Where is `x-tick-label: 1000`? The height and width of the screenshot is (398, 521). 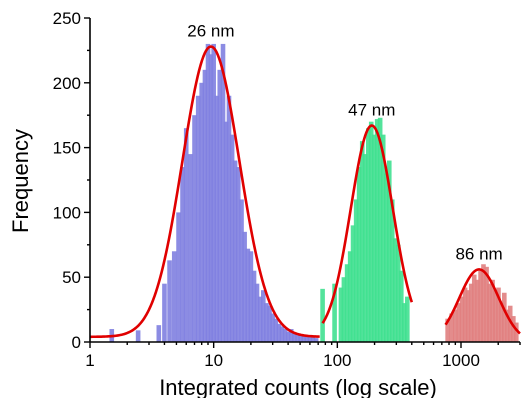 x-tick-label: 1000 is located at coordinates (461, 360).